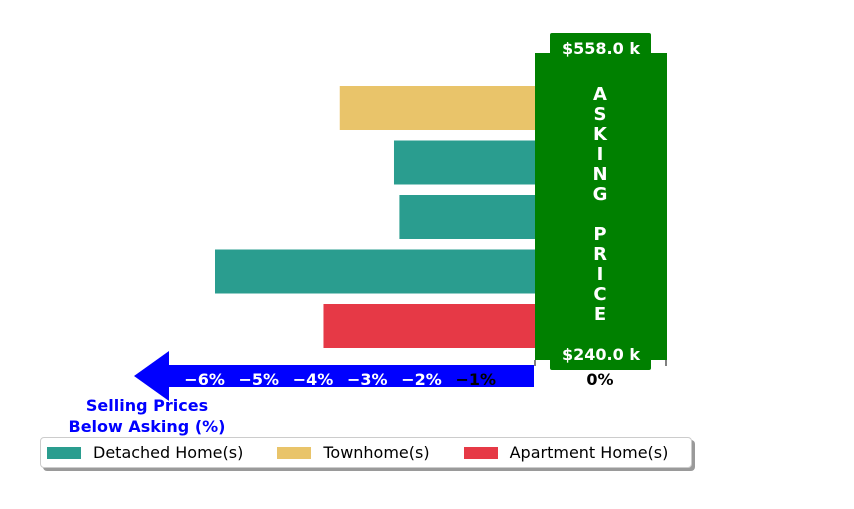  What do you see at coordinates (599, 379) in the screenshot?
I see `x-tick-label: 0%` at bounding box center [599, 379].